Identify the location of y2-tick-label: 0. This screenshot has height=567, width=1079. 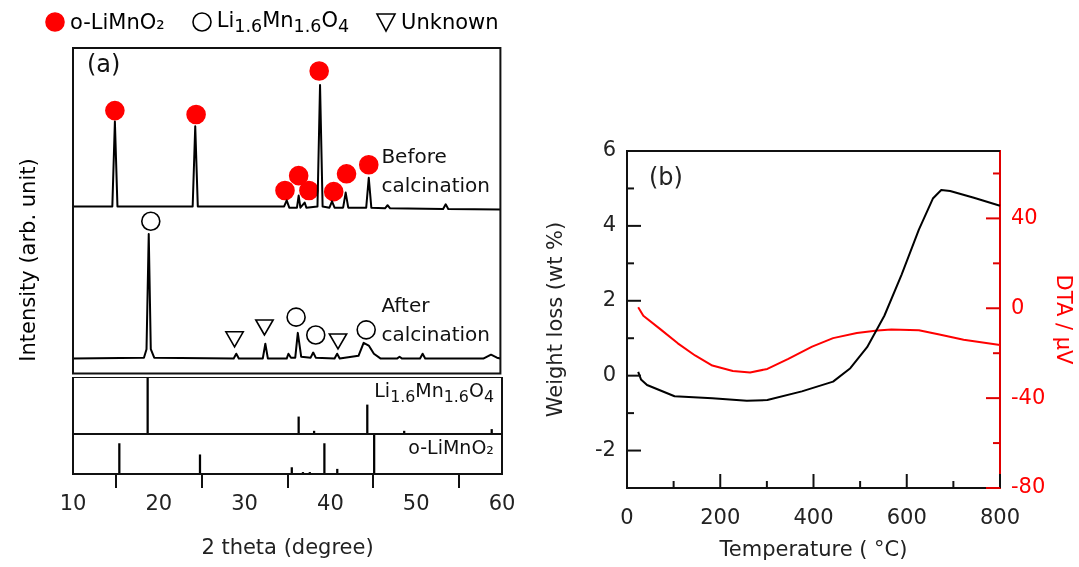
(1018, 306).